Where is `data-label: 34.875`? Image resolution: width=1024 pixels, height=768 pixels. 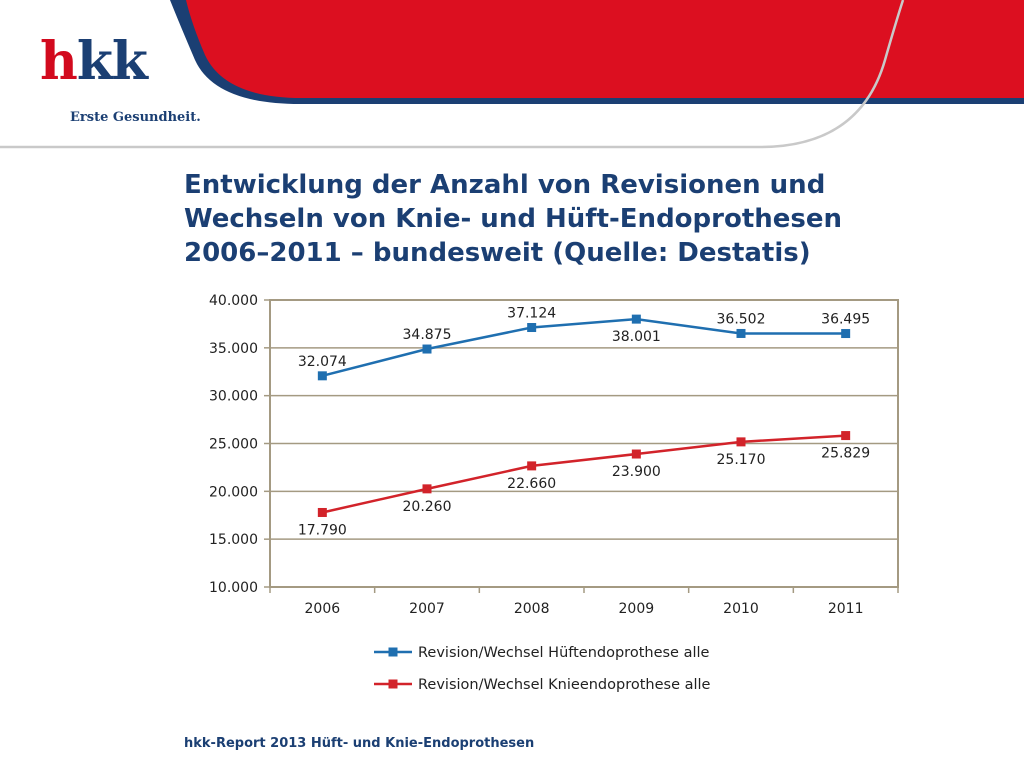 data-label: 34.875 is located at coordinates (427, 335).